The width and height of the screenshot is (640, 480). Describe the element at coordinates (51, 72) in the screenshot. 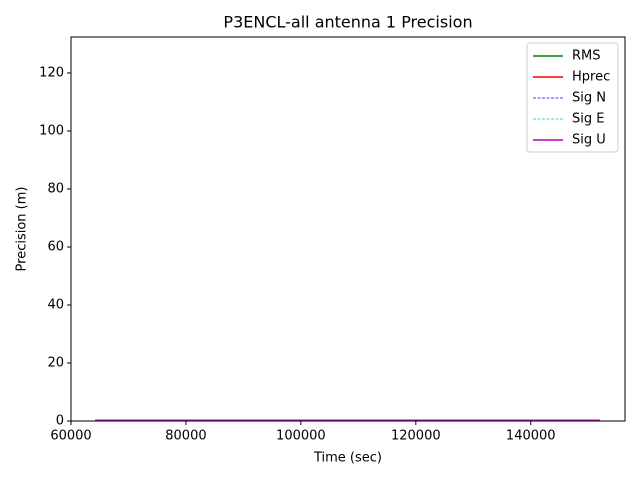

I see `y-tick-label: 120` at that location.